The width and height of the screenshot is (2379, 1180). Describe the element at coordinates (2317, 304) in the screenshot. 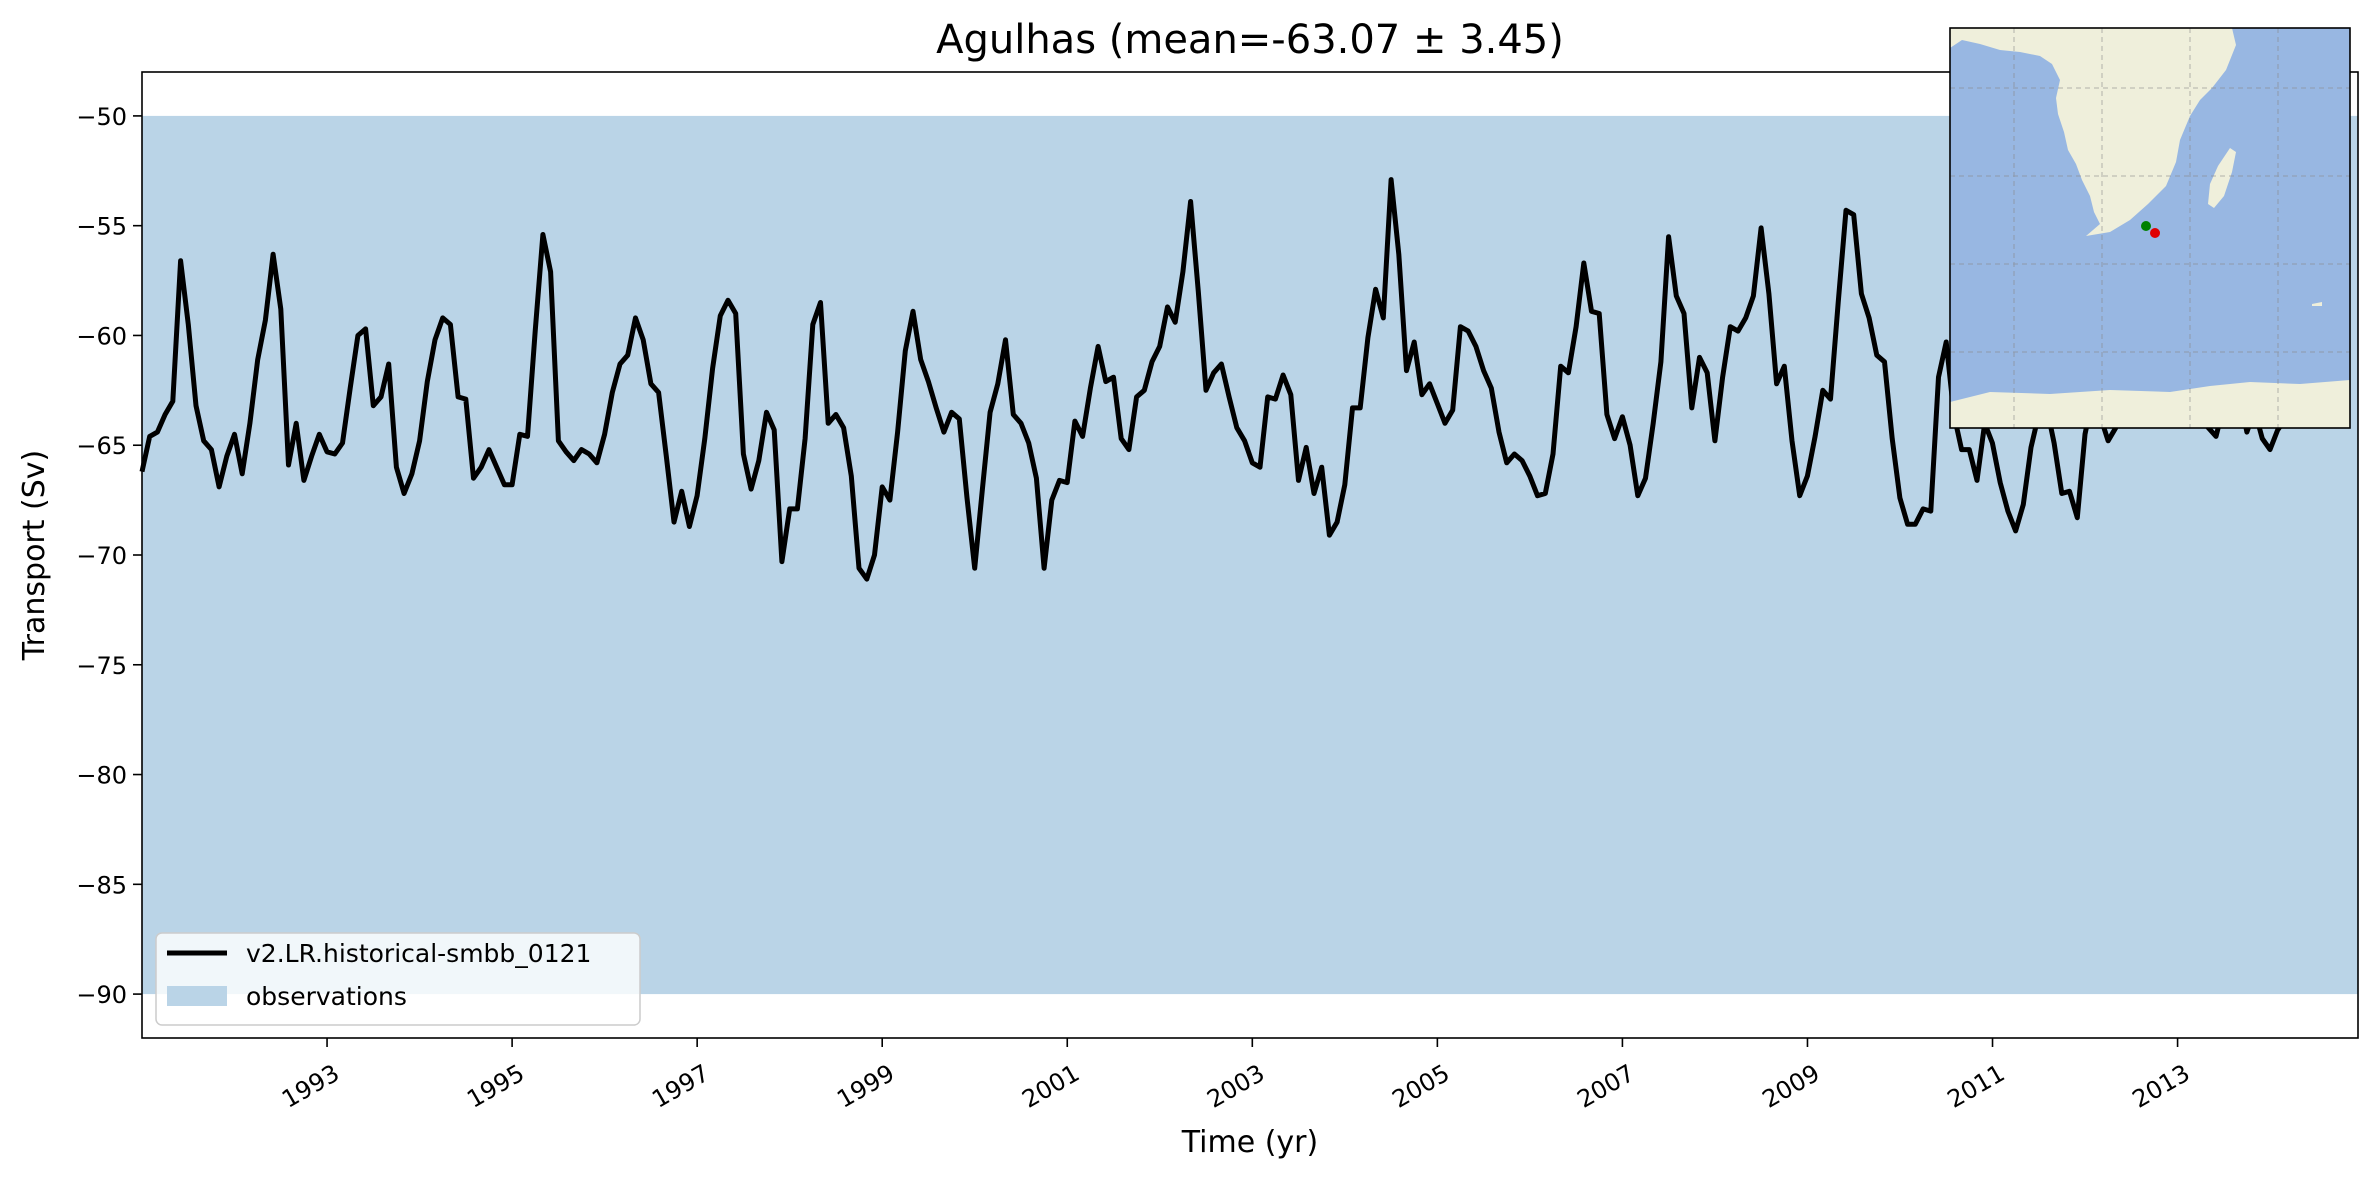

I see `map-land-island` at that location.